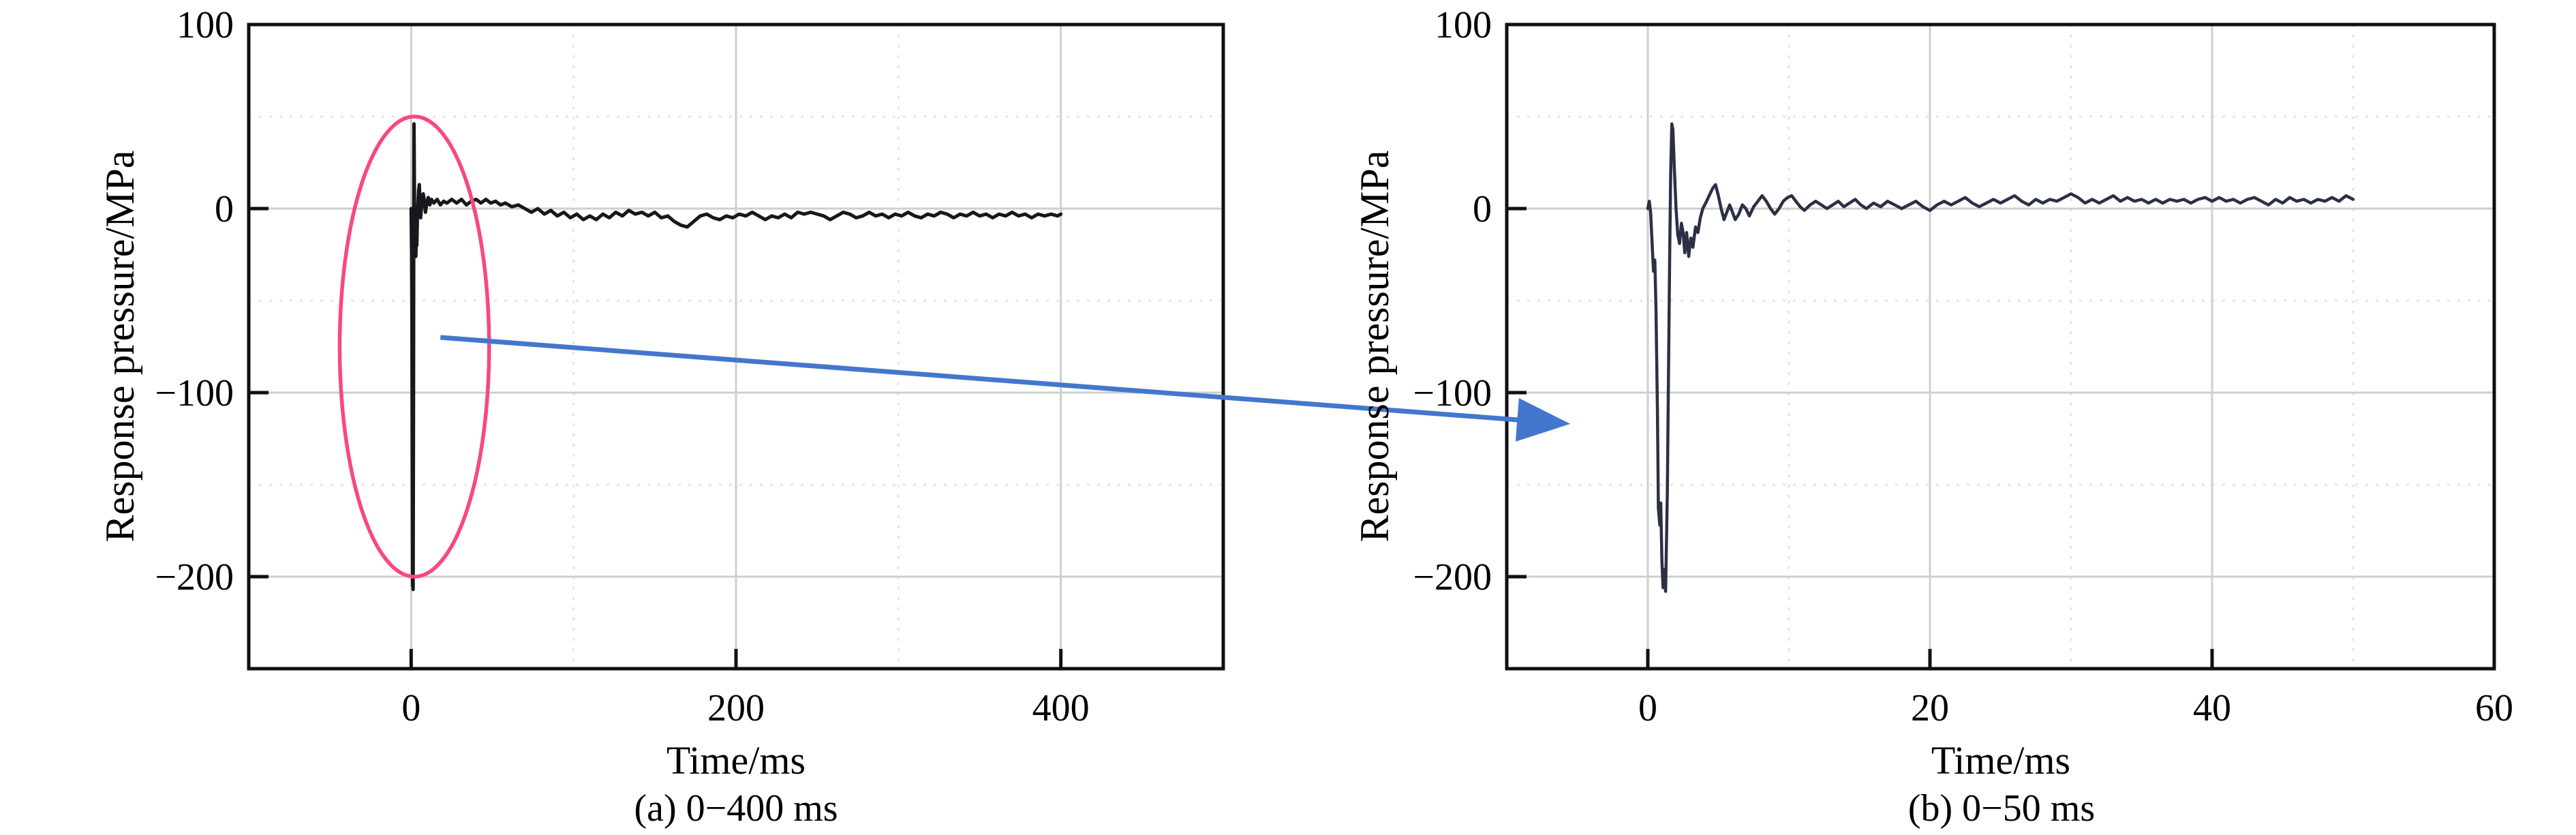  Describe the element at coordinates (414, 347) in the screenshot. I see `highlight-ellipse` at that location.